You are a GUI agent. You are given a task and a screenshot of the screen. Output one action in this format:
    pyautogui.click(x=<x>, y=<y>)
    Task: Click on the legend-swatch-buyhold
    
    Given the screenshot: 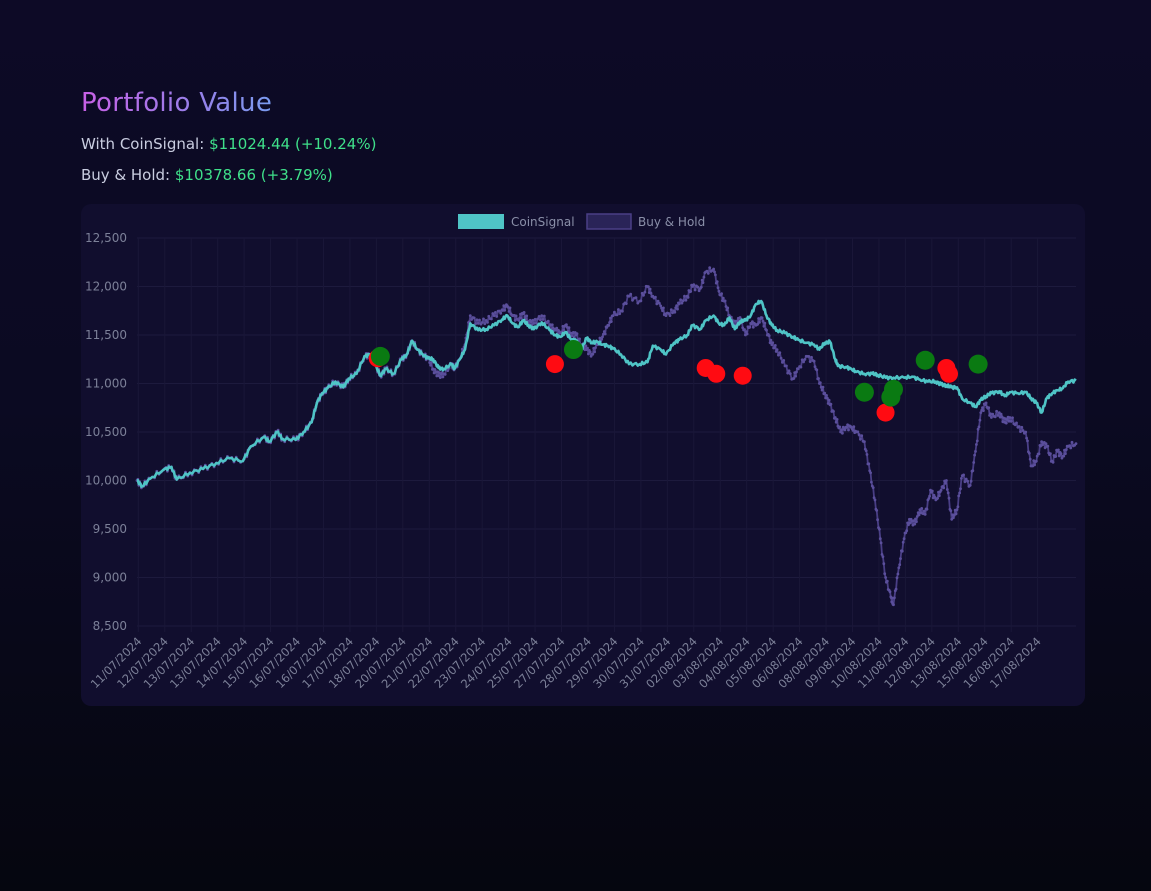 What is the action you would take?
    pyautogui.click(x=609, y=221)
    